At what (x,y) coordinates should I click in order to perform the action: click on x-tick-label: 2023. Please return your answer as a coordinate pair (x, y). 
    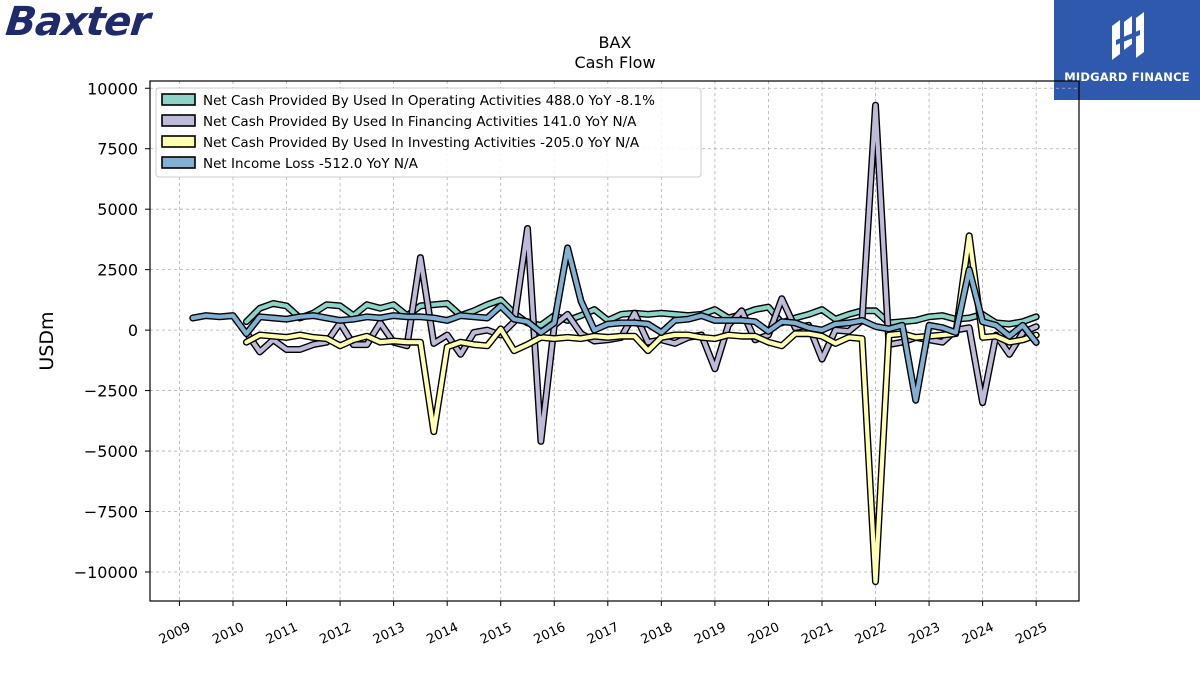
    Looking at the image, I should click on (924, 634).